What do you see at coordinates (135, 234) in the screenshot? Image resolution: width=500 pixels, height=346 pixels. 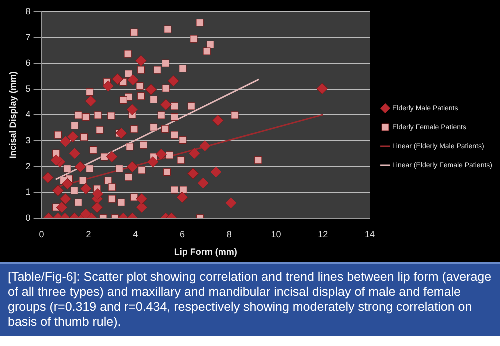 I see `x-tick-label: 4` at bounding box center [135, 234].